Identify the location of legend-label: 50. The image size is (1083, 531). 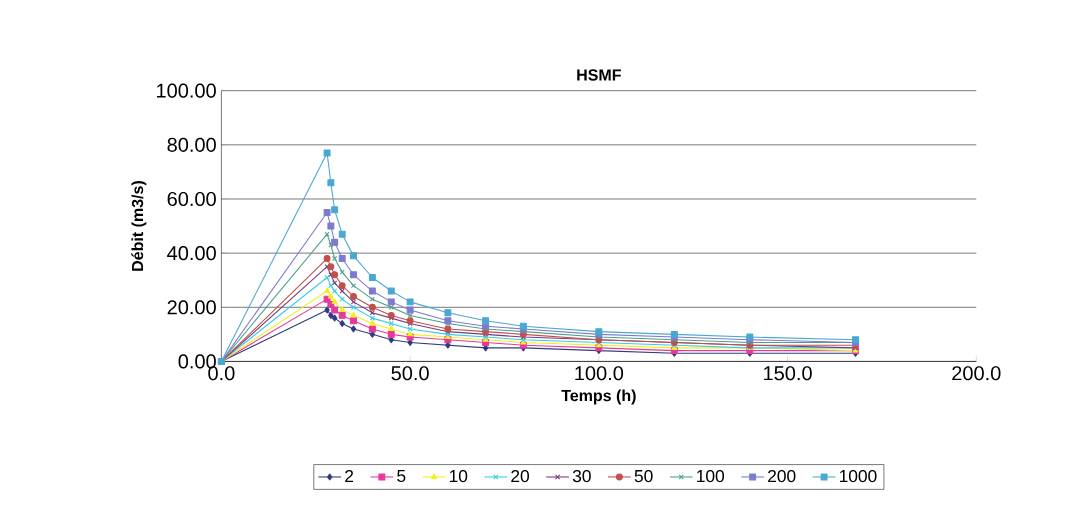
(643, 476).